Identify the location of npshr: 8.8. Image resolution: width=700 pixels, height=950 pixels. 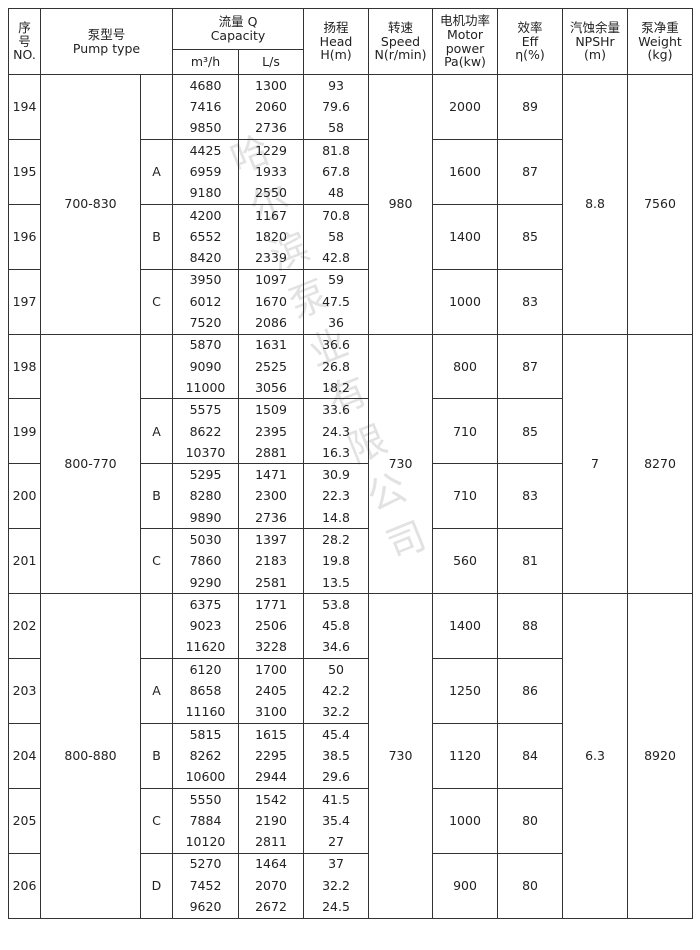
(595, 204).